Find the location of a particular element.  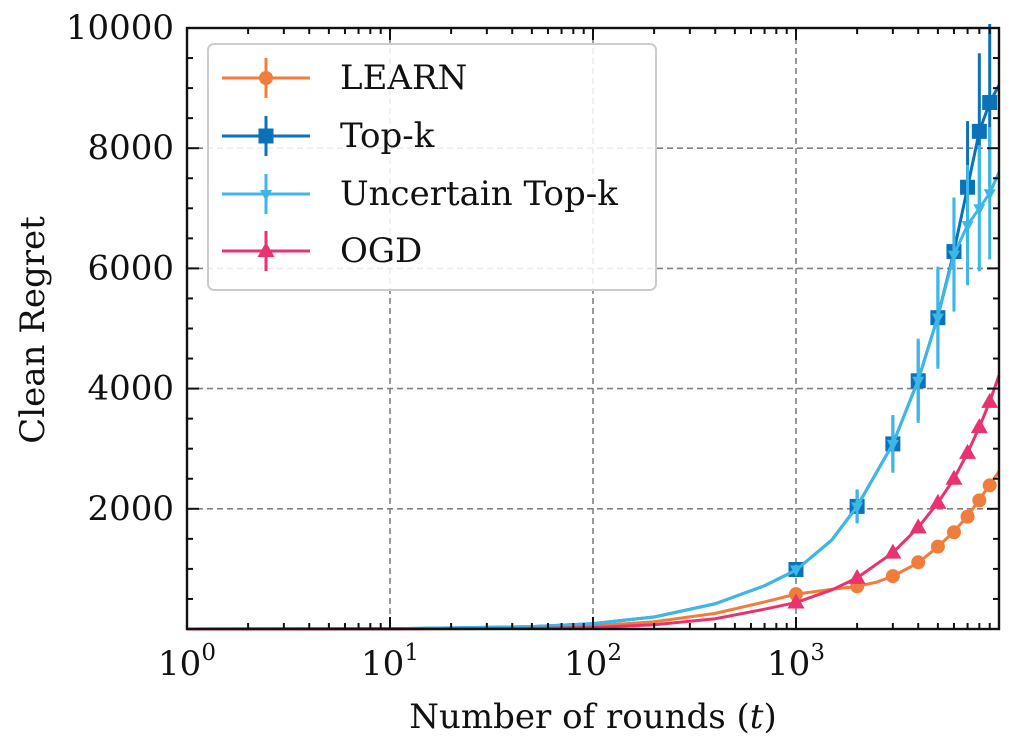

legend-label-ogd: OGD is located at coordinates (381, 251).